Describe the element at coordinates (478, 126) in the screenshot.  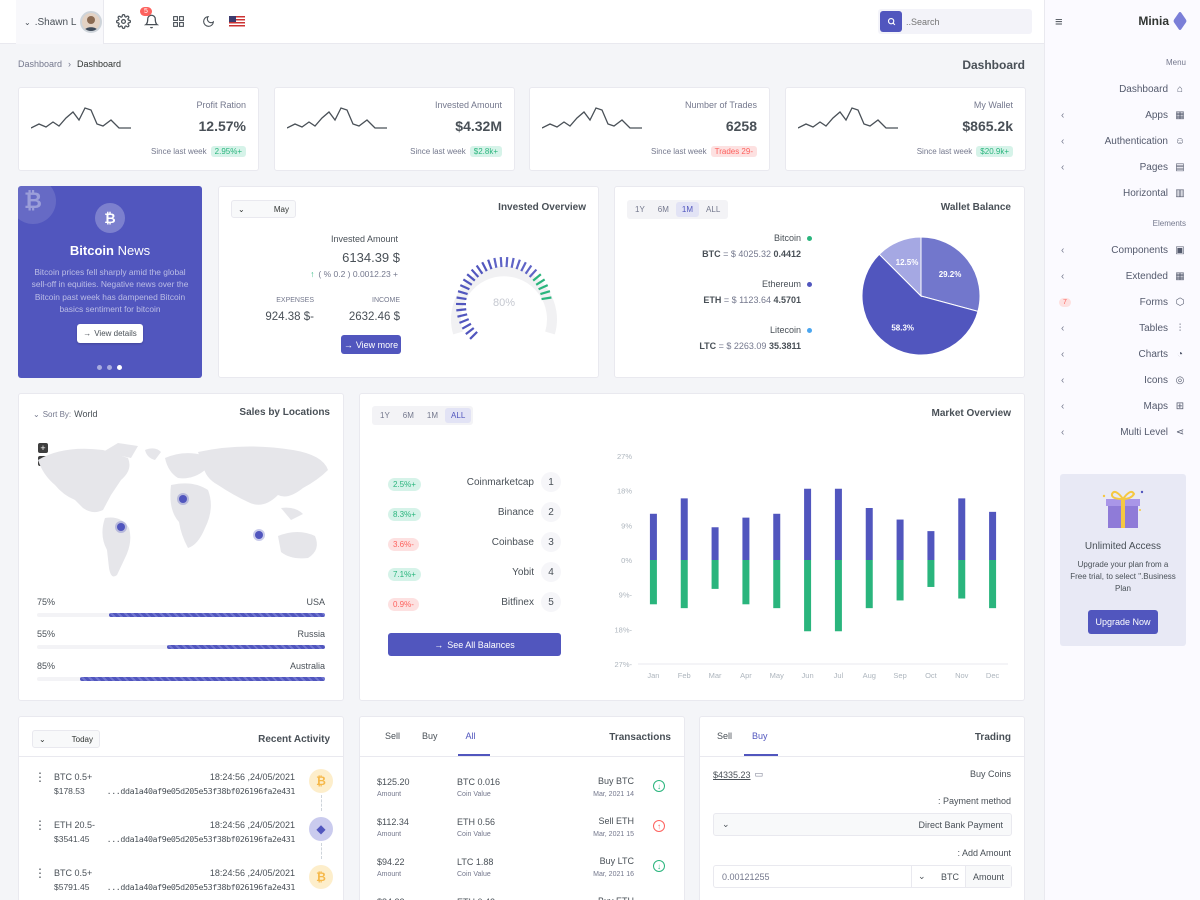
I see `stat-value: $4.32M` at that location.